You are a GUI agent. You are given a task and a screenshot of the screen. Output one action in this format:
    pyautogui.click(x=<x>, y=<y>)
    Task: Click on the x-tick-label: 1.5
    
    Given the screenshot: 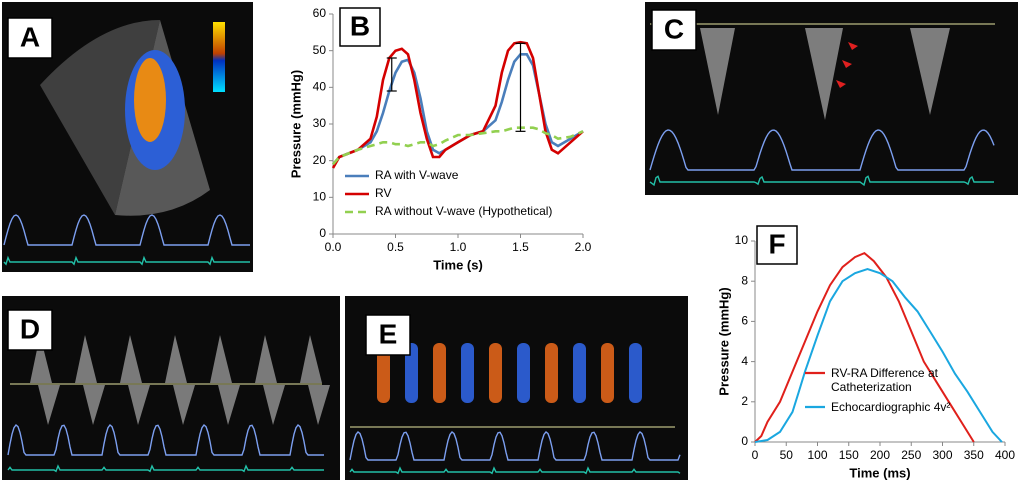 What is the action you would take?
    pyautogui.click(x=520, y=247)
    